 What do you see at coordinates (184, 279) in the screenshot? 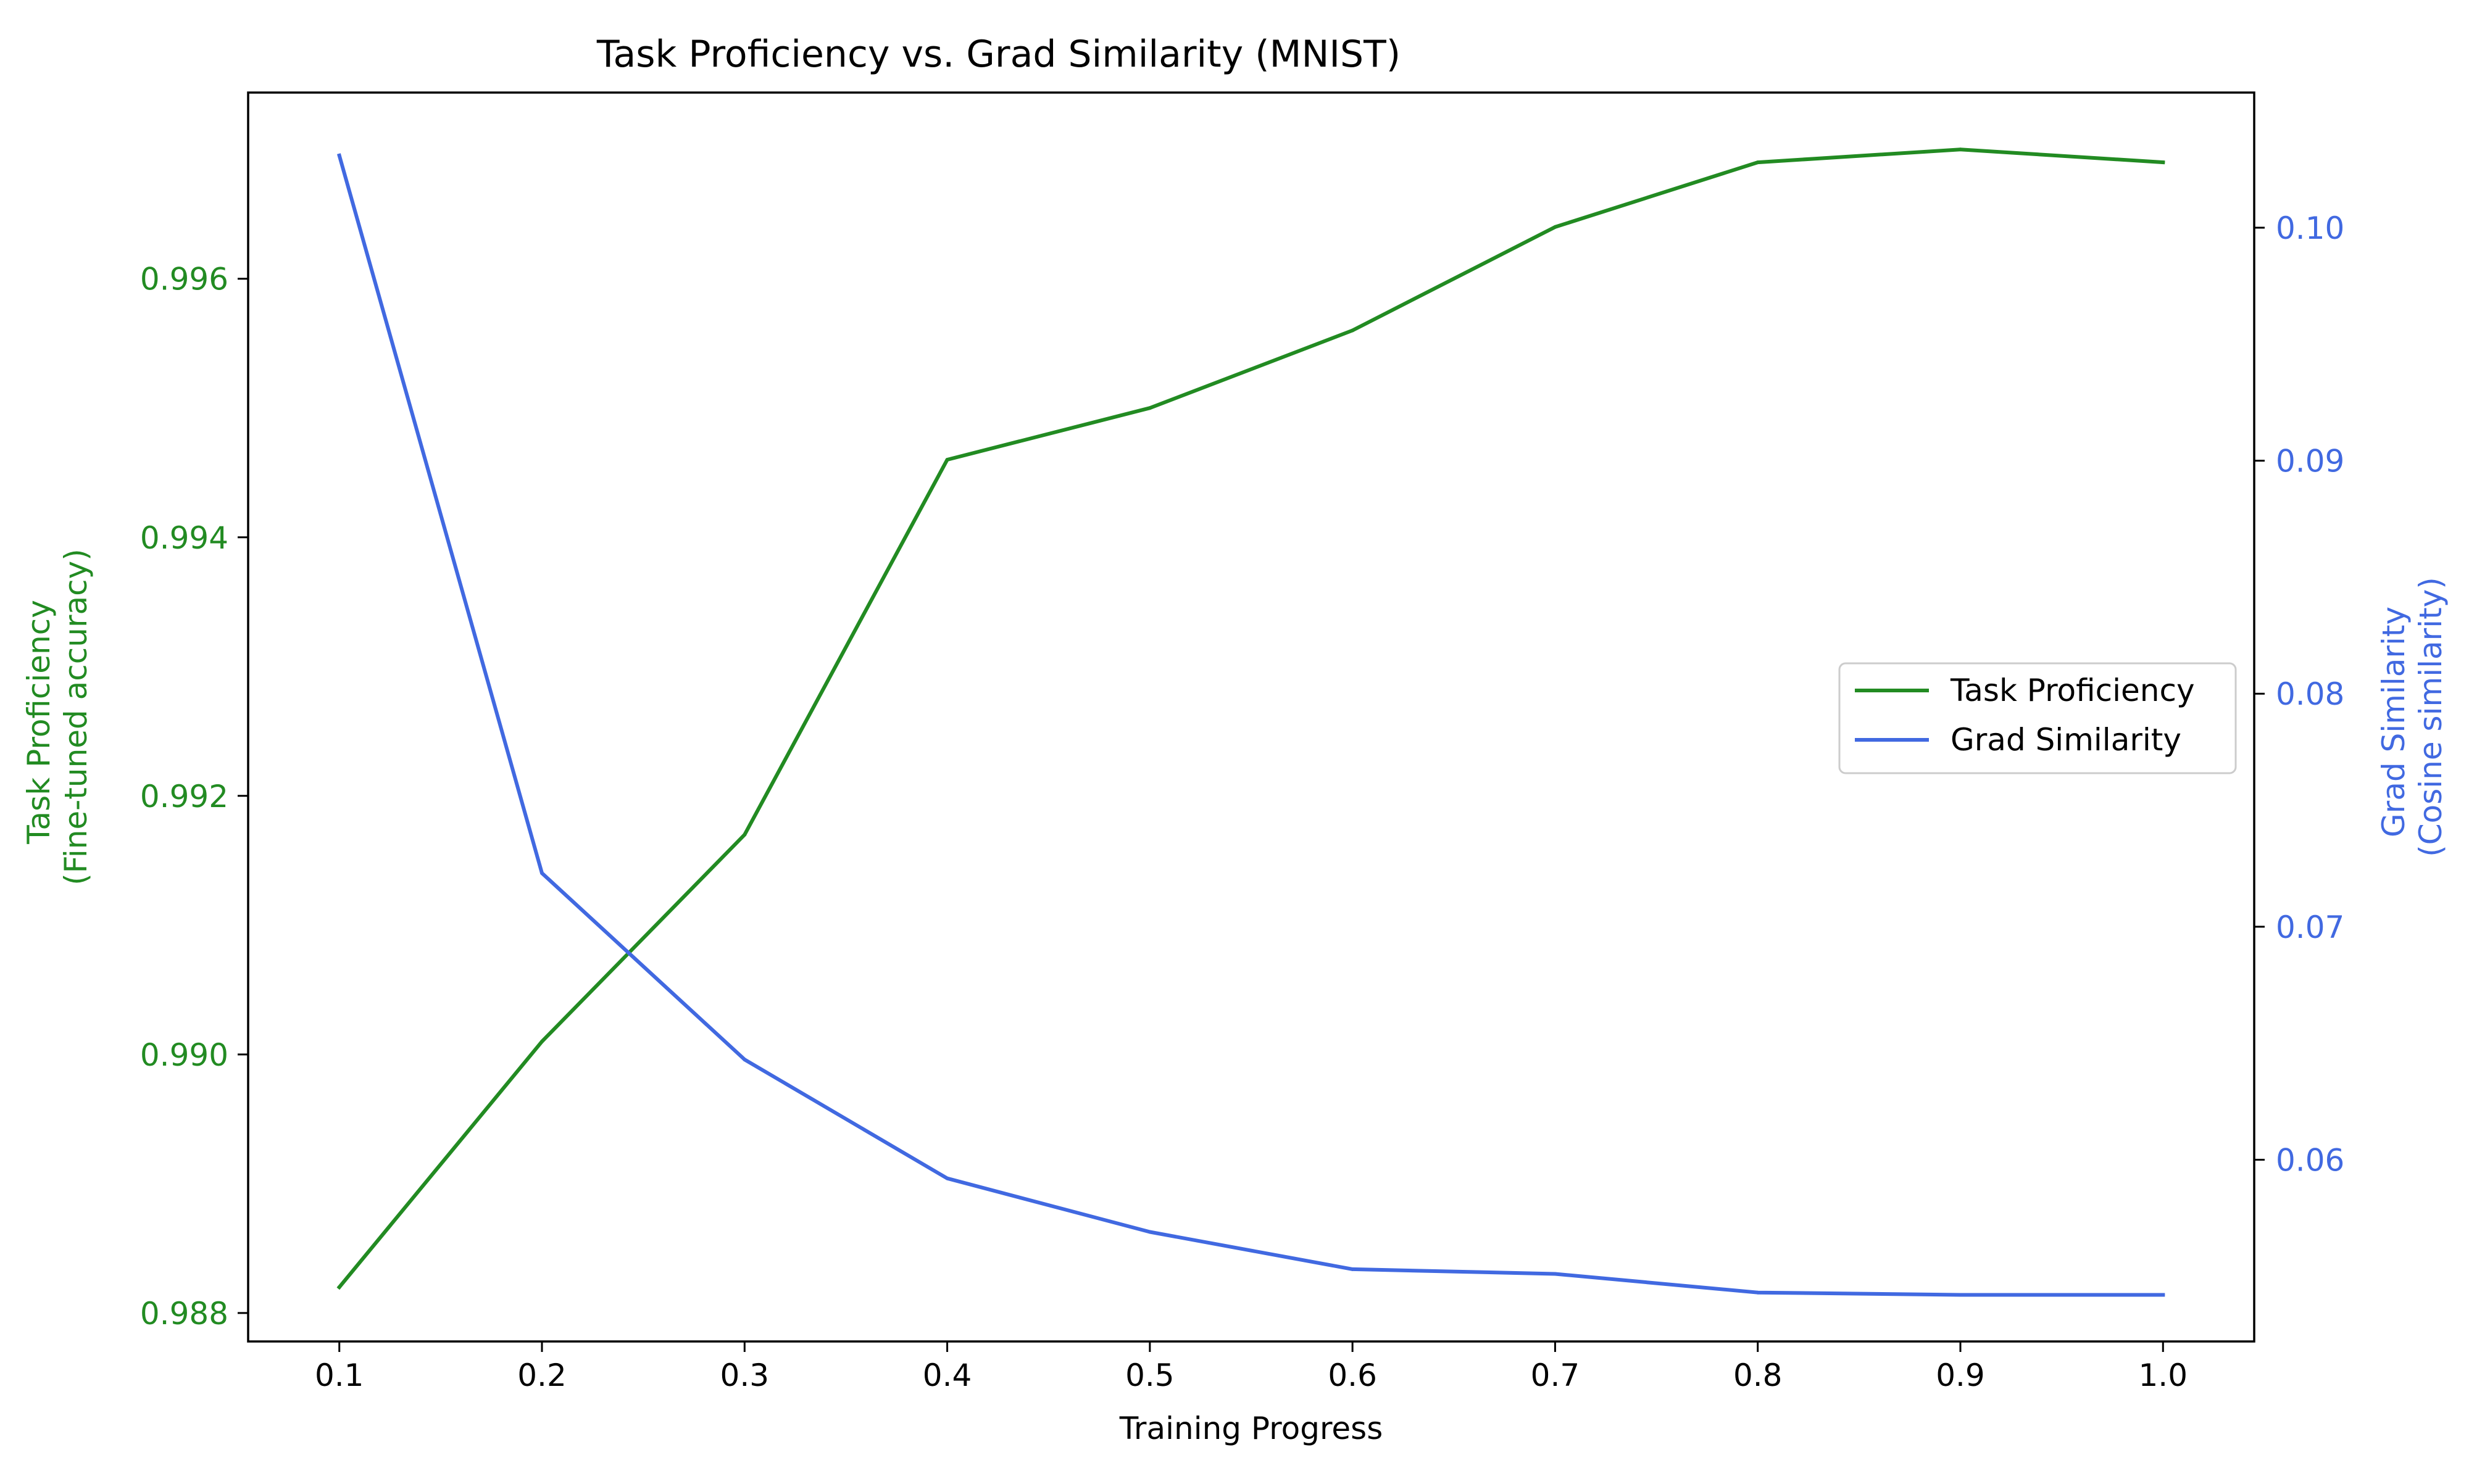
I see `y-left-tick-label: 0.996` at bounding box center [184, 279].